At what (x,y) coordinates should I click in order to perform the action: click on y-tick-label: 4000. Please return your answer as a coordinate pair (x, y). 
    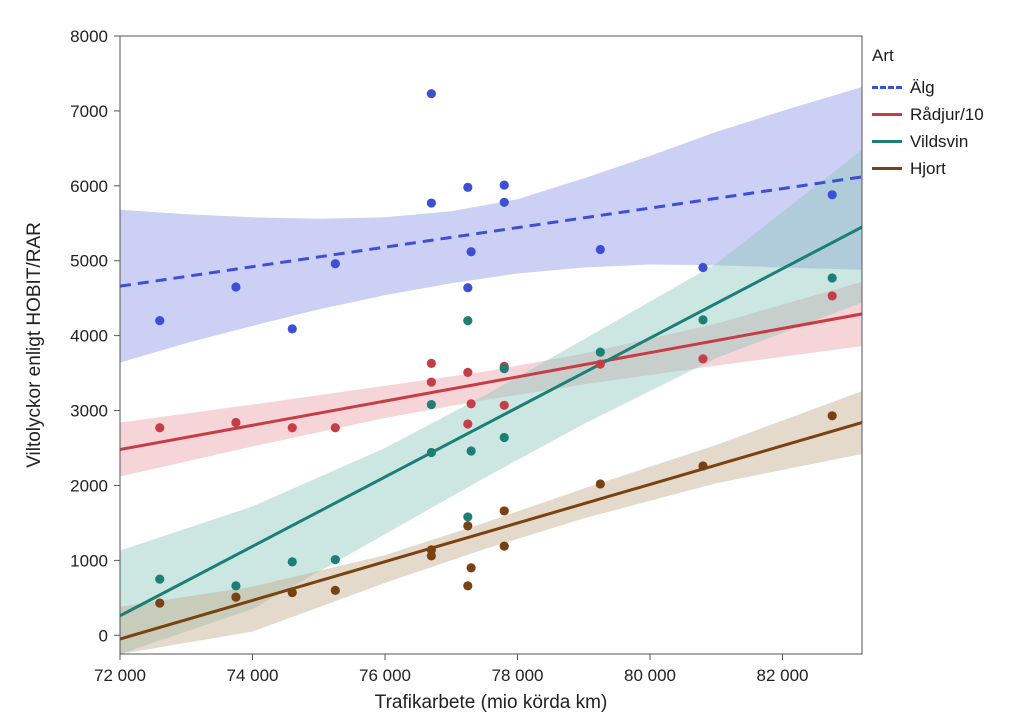
    Looking at the image, I should click on (89, 336).